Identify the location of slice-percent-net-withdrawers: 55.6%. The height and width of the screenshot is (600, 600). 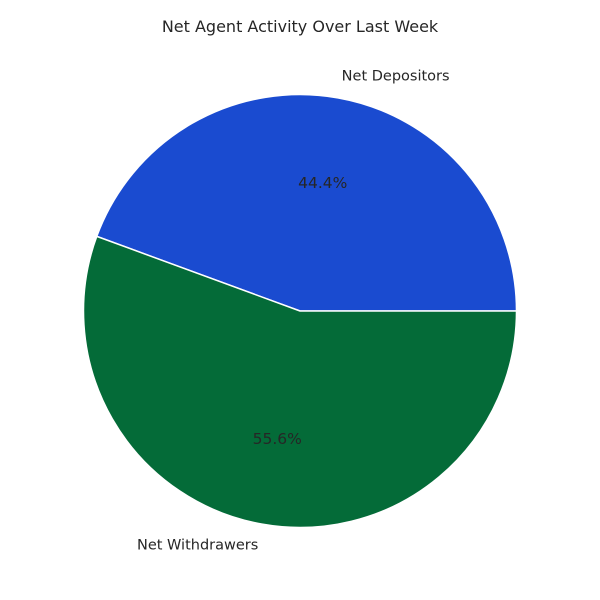
(277, 439).